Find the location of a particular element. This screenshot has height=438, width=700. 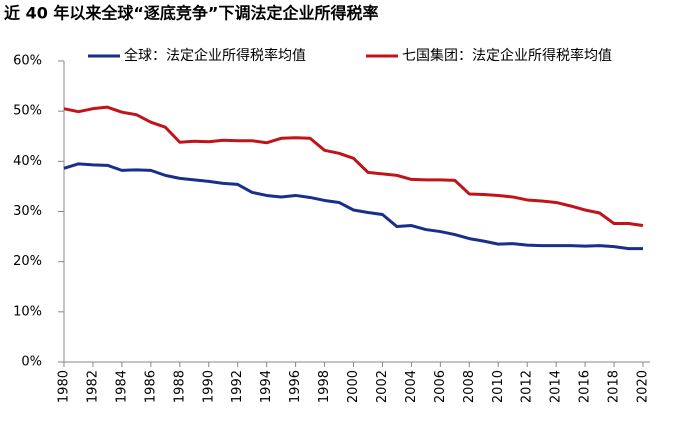

y-tick-label: 40% is located at coordinates (27, 161).